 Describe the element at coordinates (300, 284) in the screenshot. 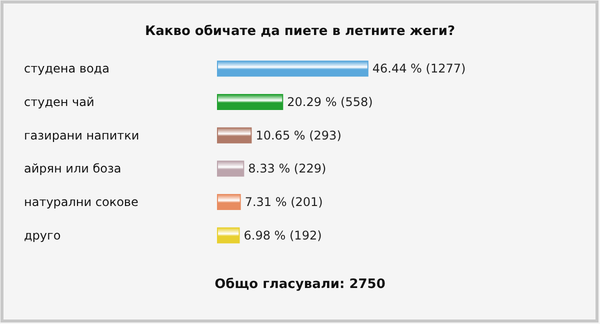

I see `text: Общо гласували: 2750` at that location.